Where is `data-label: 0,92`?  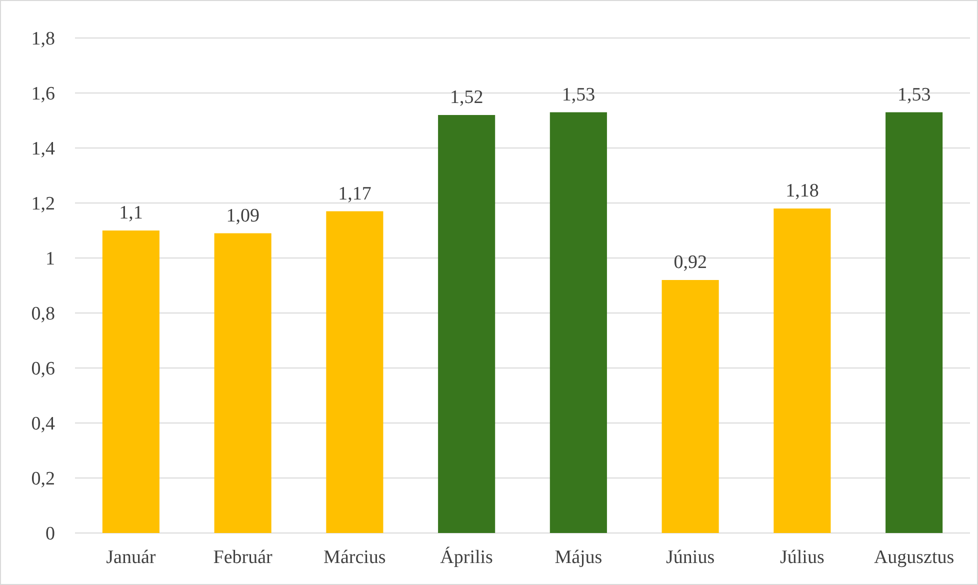 data-label: 0,92 is located at coordinates (690, 262).